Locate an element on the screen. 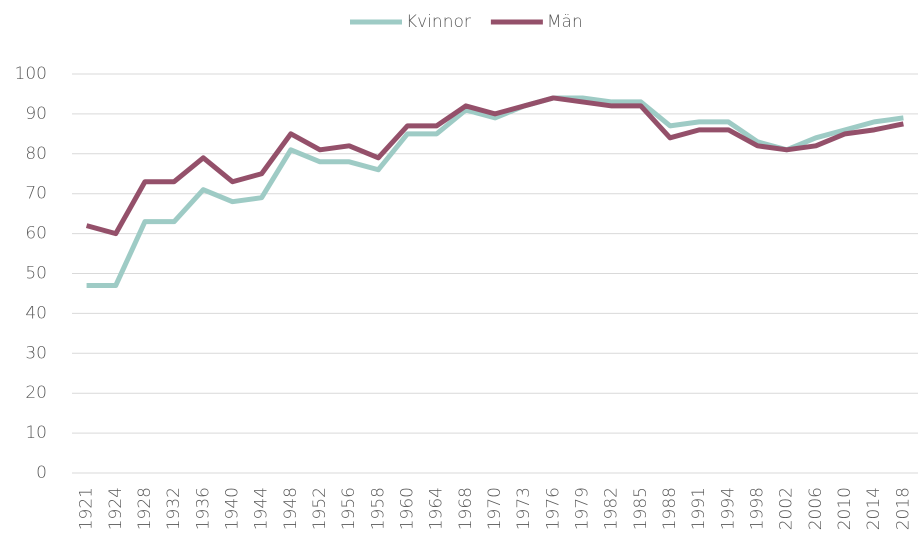 This screenshot has width=918, height=538. x-tick-label: 1928 is located at coordinates (145, 508).